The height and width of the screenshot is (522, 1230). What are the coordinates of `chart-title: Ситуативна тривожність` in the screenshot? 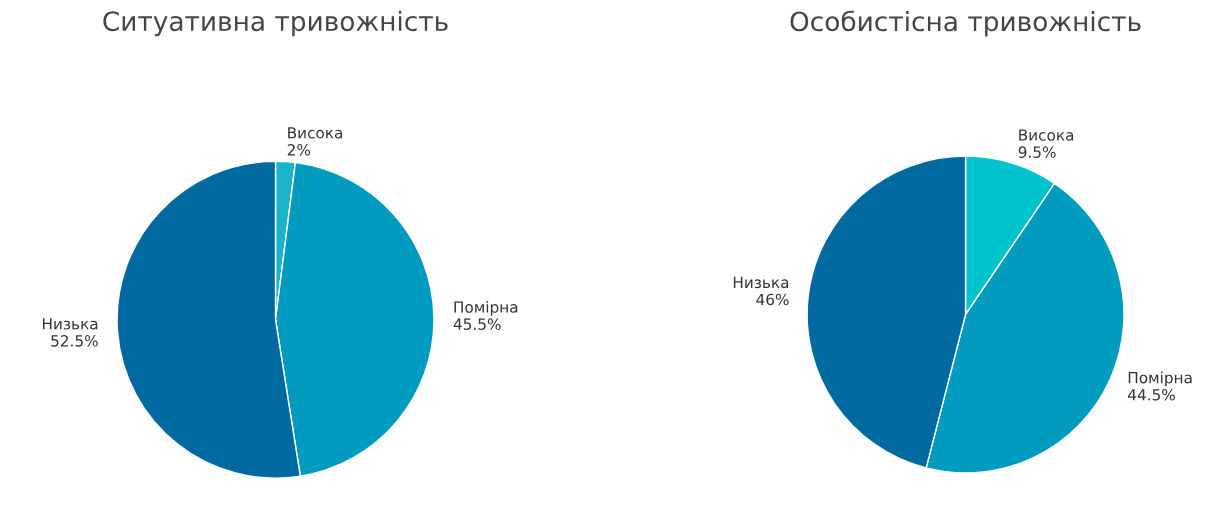 It's located at (275, 23).